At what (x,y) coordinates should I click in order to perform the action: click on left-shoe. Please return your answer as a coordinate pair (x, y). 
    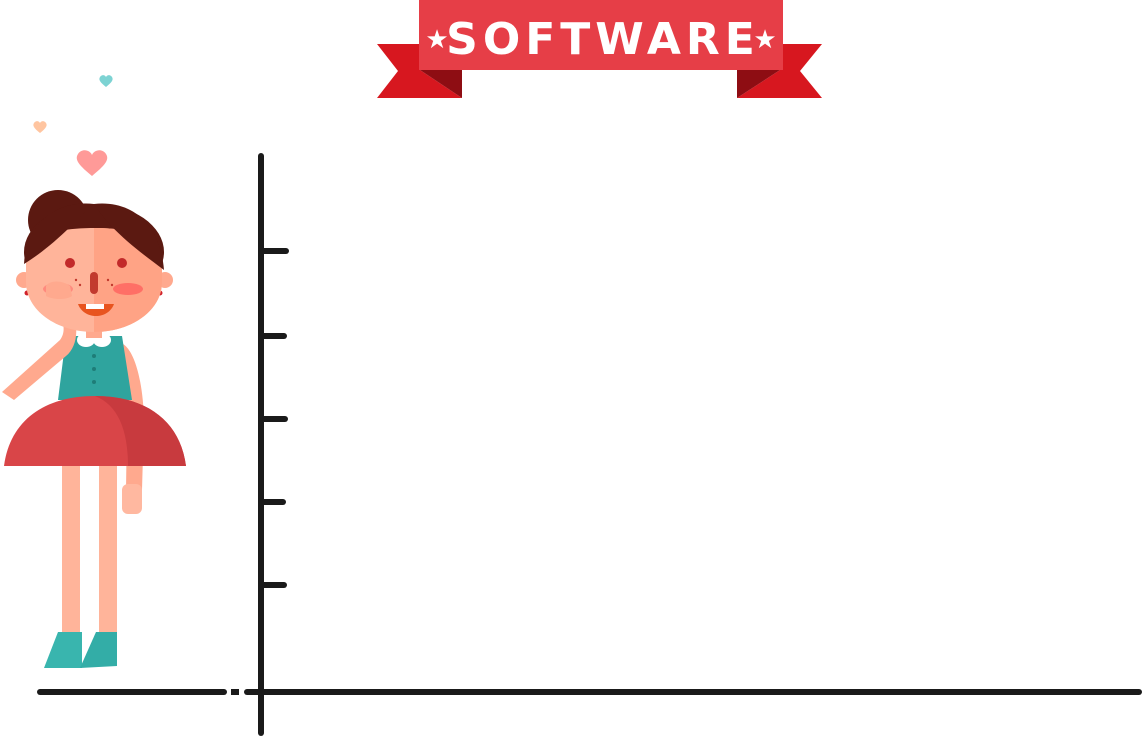
    Looking at the image, I should click on (63, 650).